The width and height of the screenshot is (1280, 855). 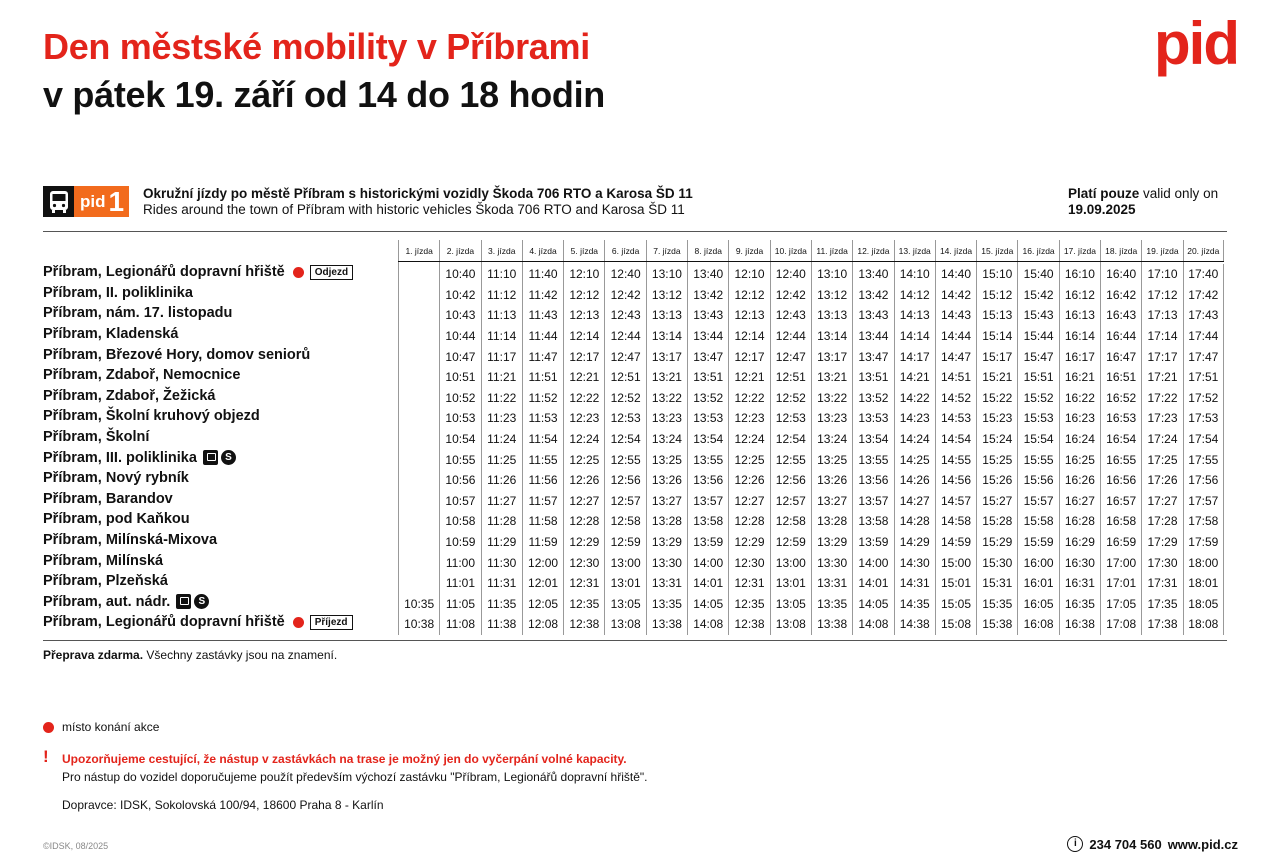 What do you see at coordinates (996, 480) in the screenshot?
I see `departure-time: 15:26` at bounding box center [996, 480].